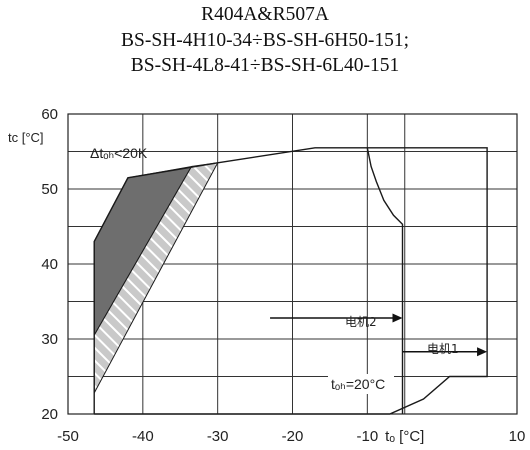  What do you see at coordinates (26, 137) in the screenshot?
I see `y-axis-label: tᴄ [°C]` at bounding box center [26, 137].